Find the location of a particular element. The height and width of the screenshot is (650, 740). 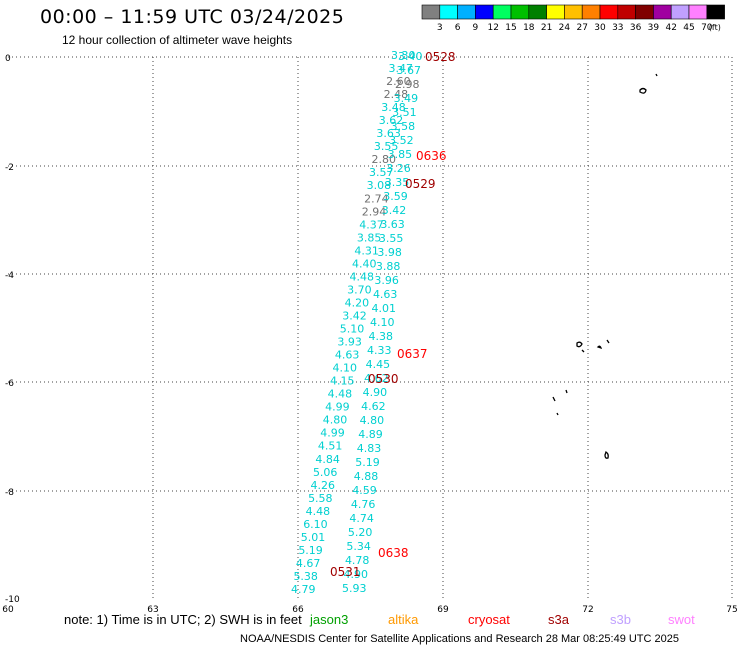

swh-label: 3.98 is located at coordinates (389, 252).